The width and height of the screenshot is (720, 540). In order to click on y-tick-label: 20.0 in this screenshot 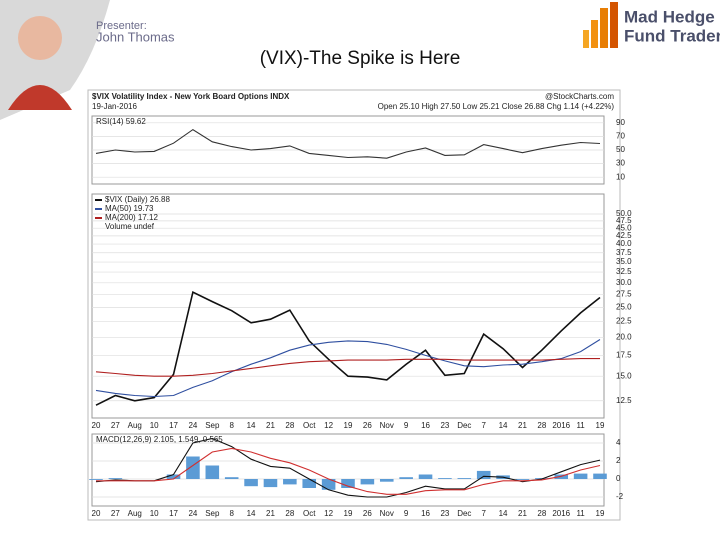, I will do `click(624, 337)`.